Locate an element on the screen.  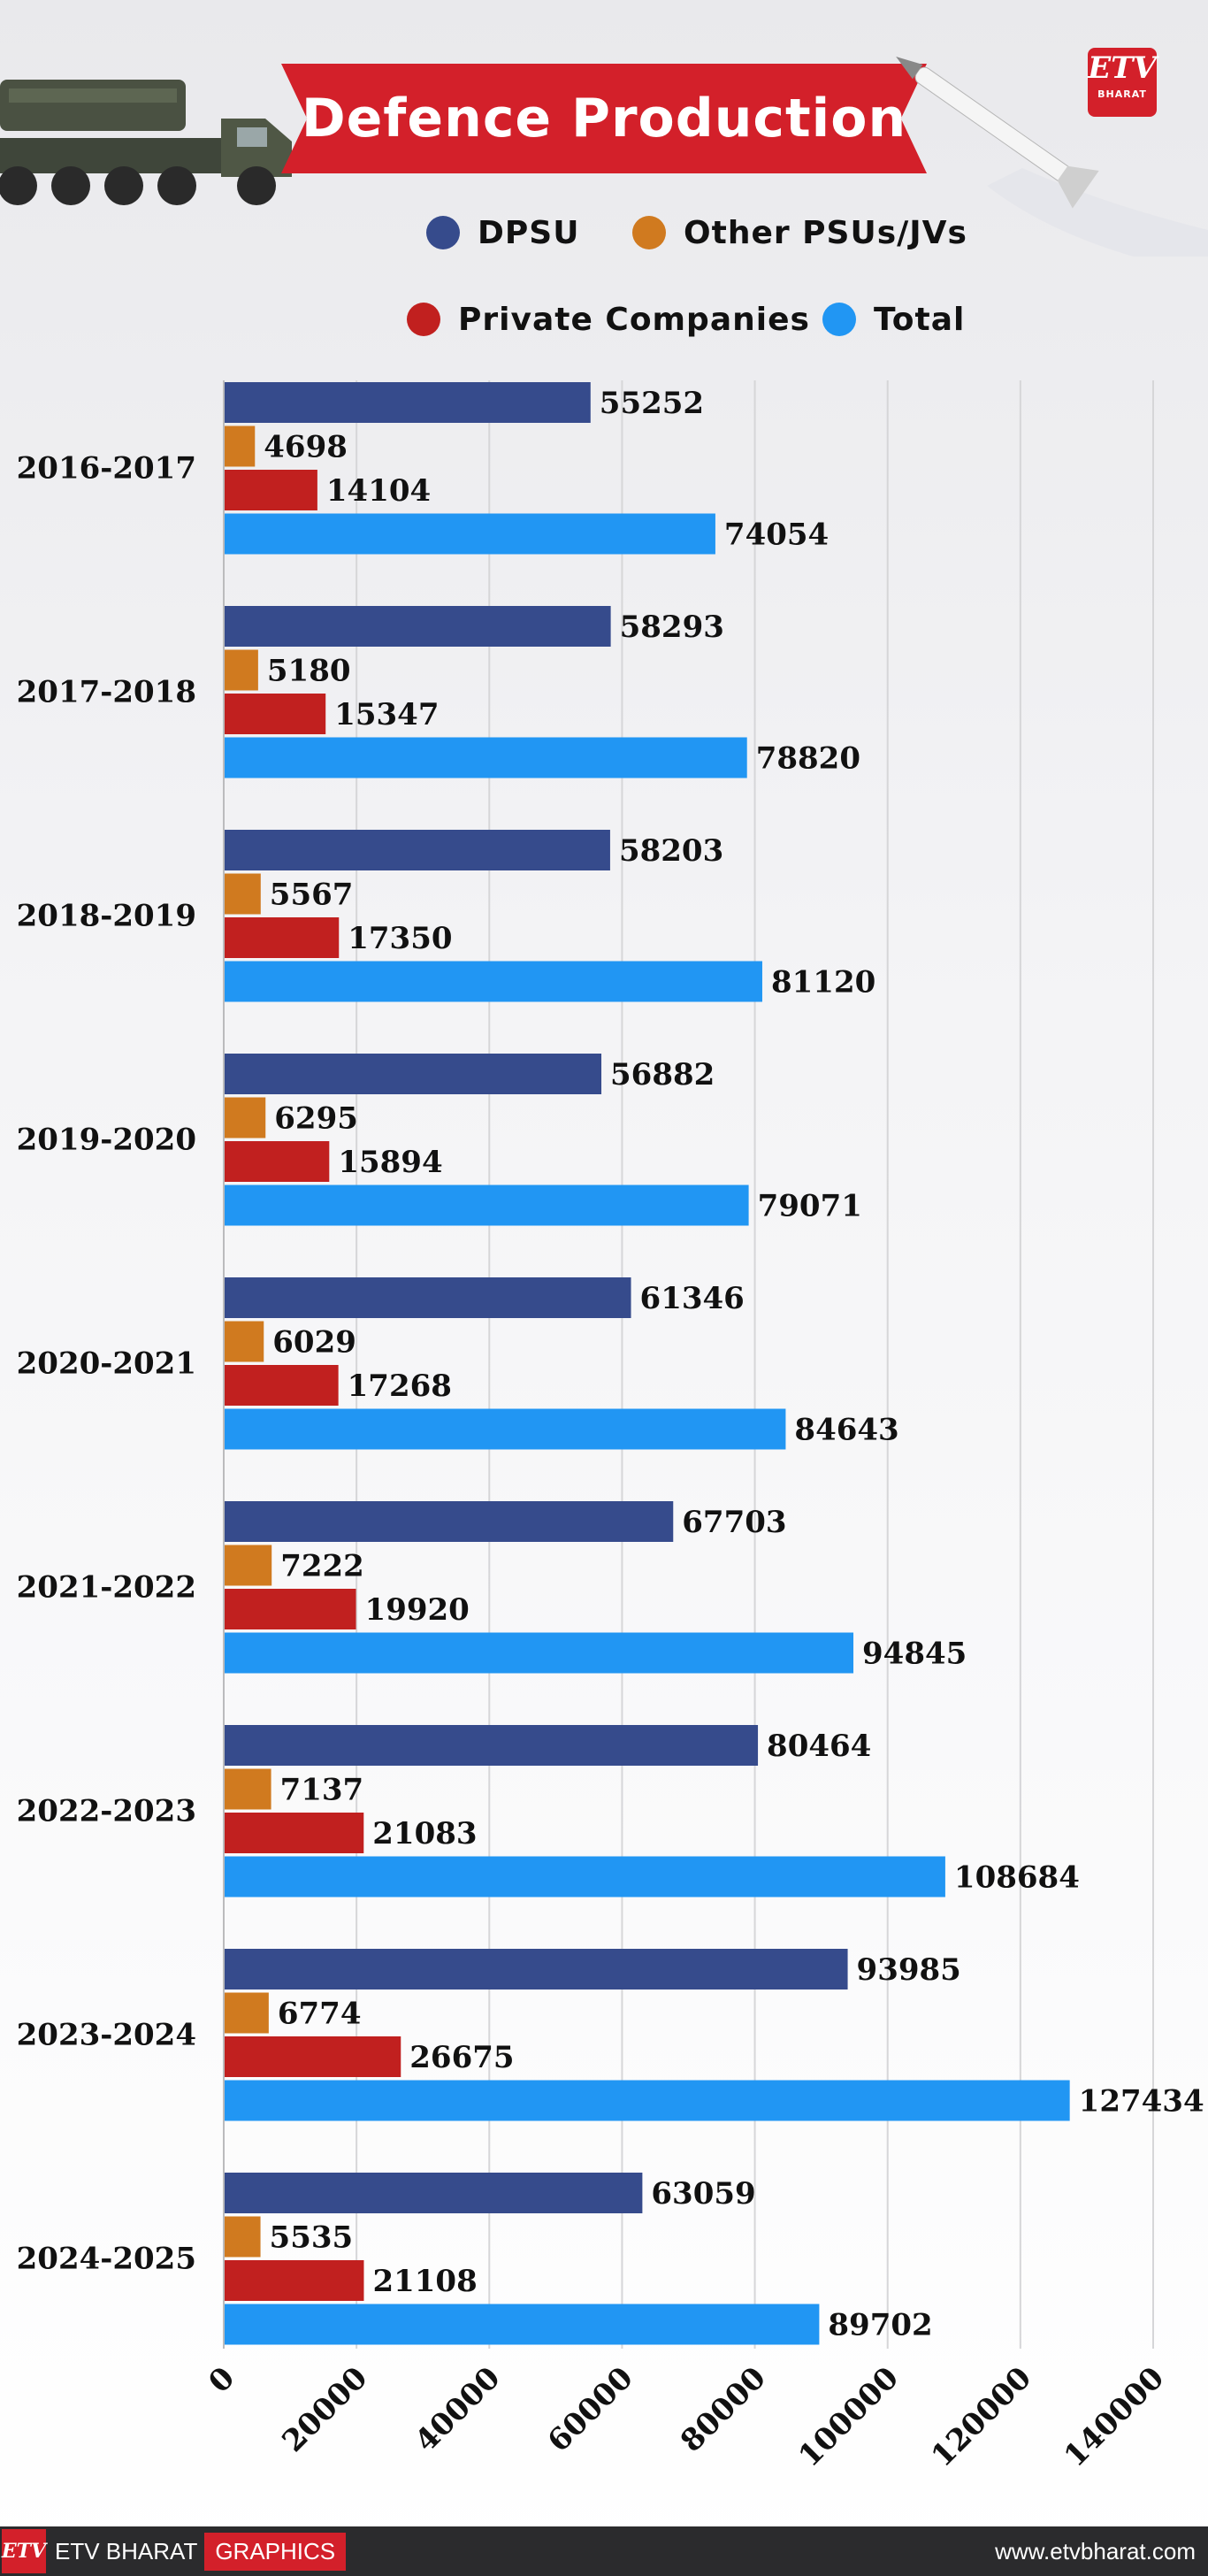
legend-item-other-psus: Other PSUs/JVs is located at coordinates (800, 233).